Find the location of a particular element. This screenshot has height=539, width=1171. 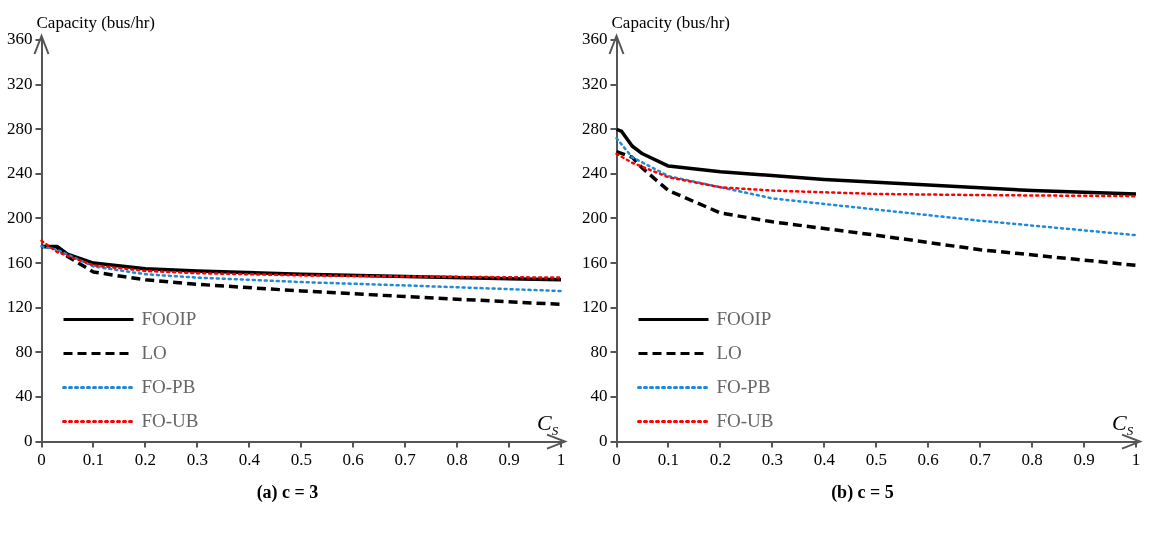

text: (a) c = 3 is located at coordinates (287, 492).